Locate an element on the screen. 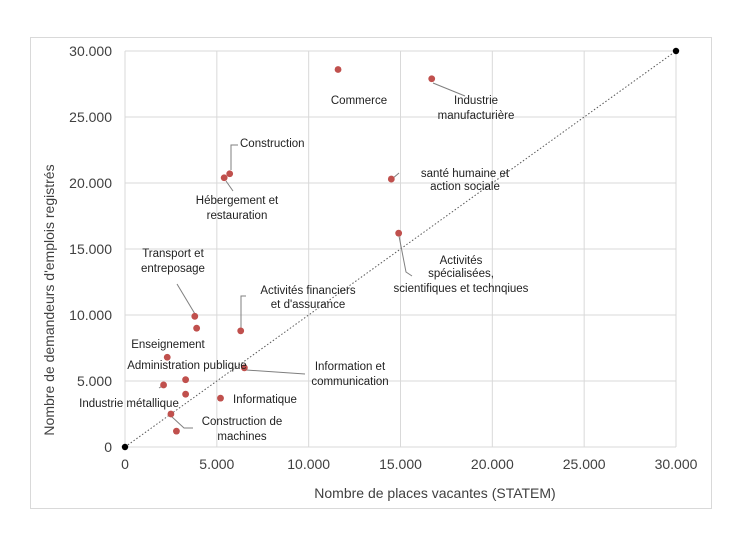 The image size is (752, 540). x-tick-label: 20.000 is located at coordinates (492, 464).